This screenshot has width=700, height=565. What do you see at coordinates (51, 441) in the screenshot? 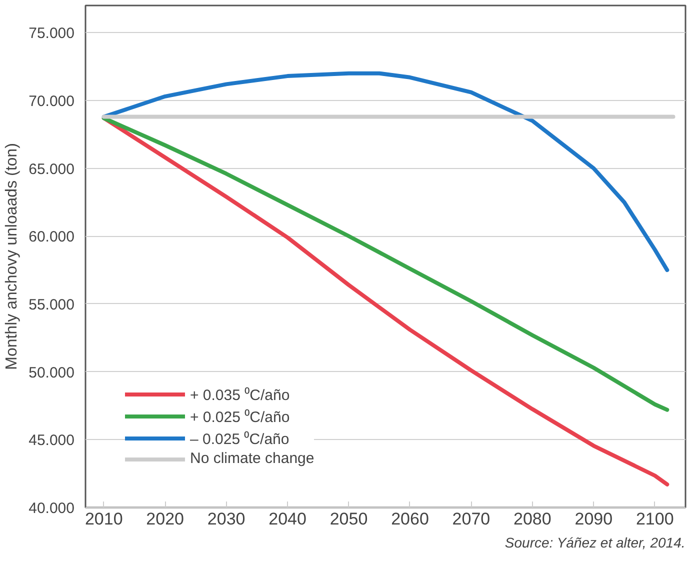
I see `y-tick-label: 45.000` at bounding box center [51, 441].